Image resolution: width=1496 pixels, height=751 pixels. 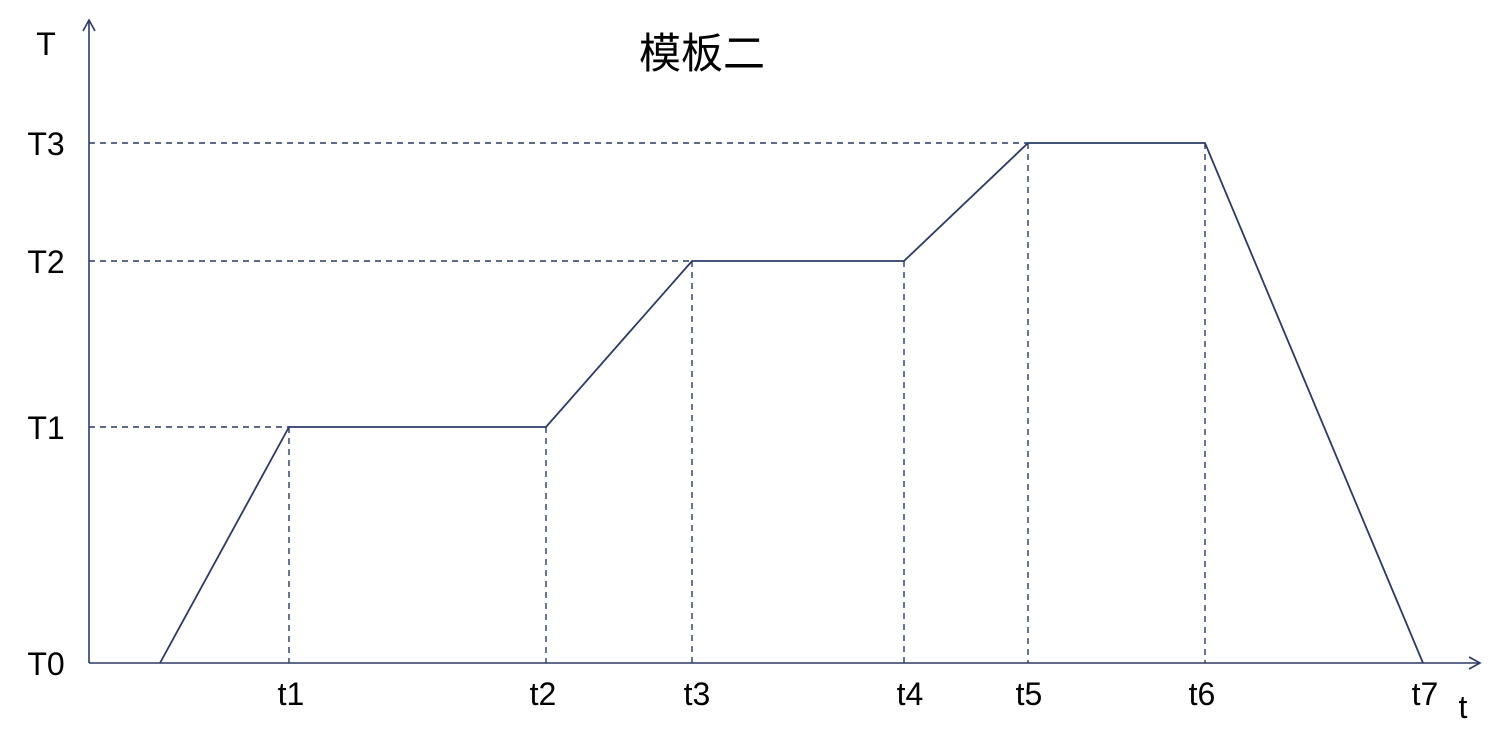 I want to click on y-level-T2: T2, so click(x=45, y=262).